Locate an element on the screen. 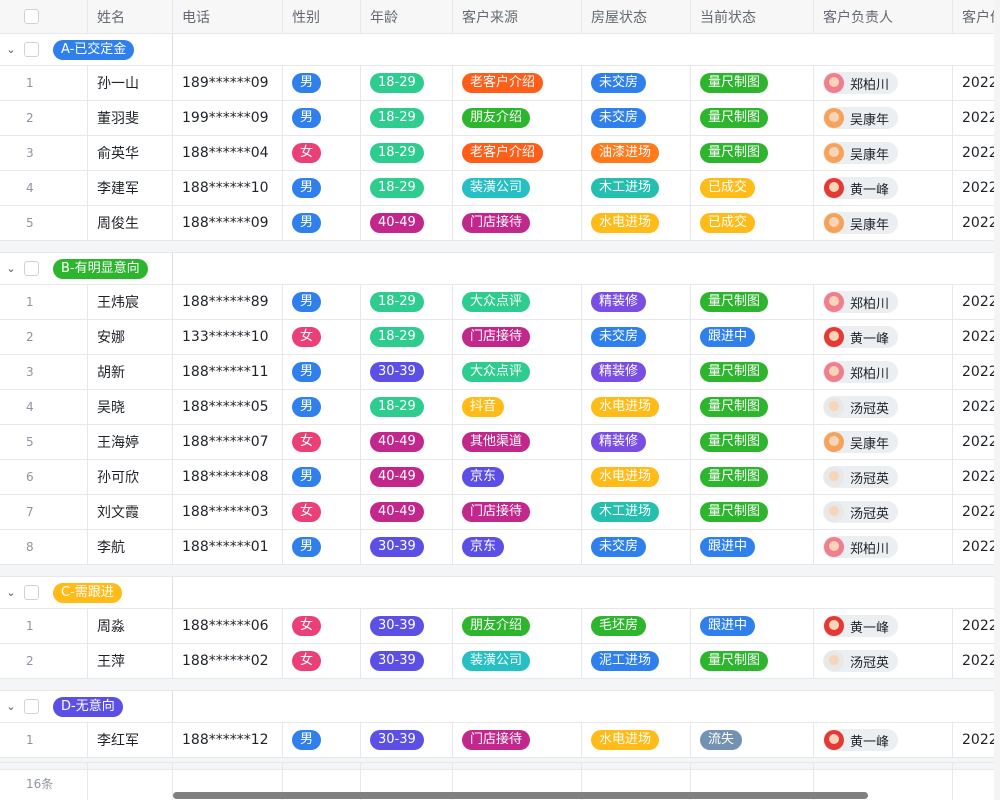  source-cell: 朋友介绍 is located at coordinates (517, 118).